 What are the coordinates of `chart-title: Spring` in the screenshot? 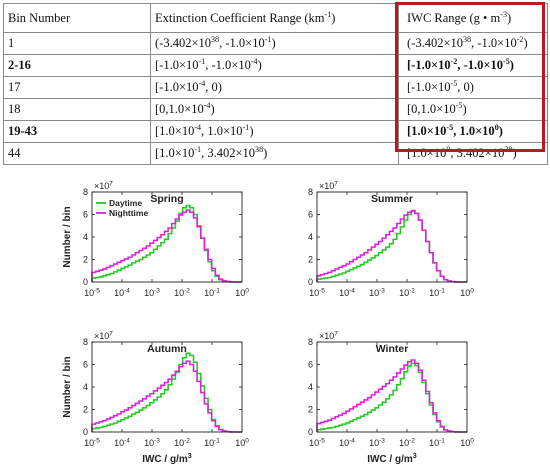 It's located at (166, 199).